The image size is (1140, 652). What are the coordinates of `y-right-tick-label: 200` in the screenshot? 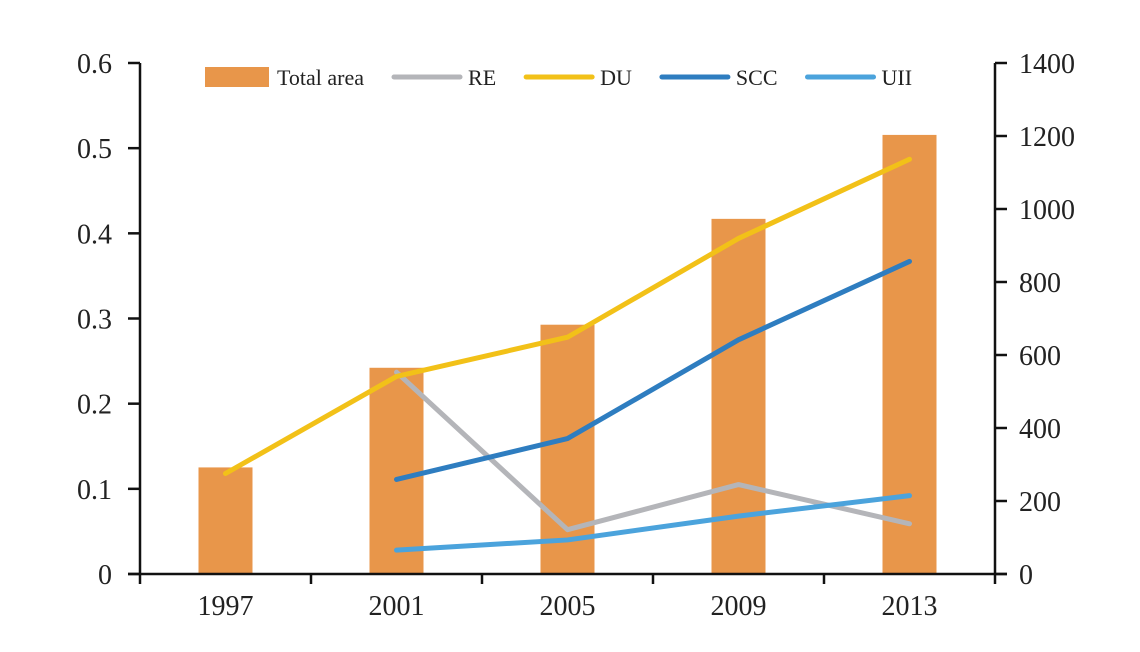 It's located at (1040, 502).